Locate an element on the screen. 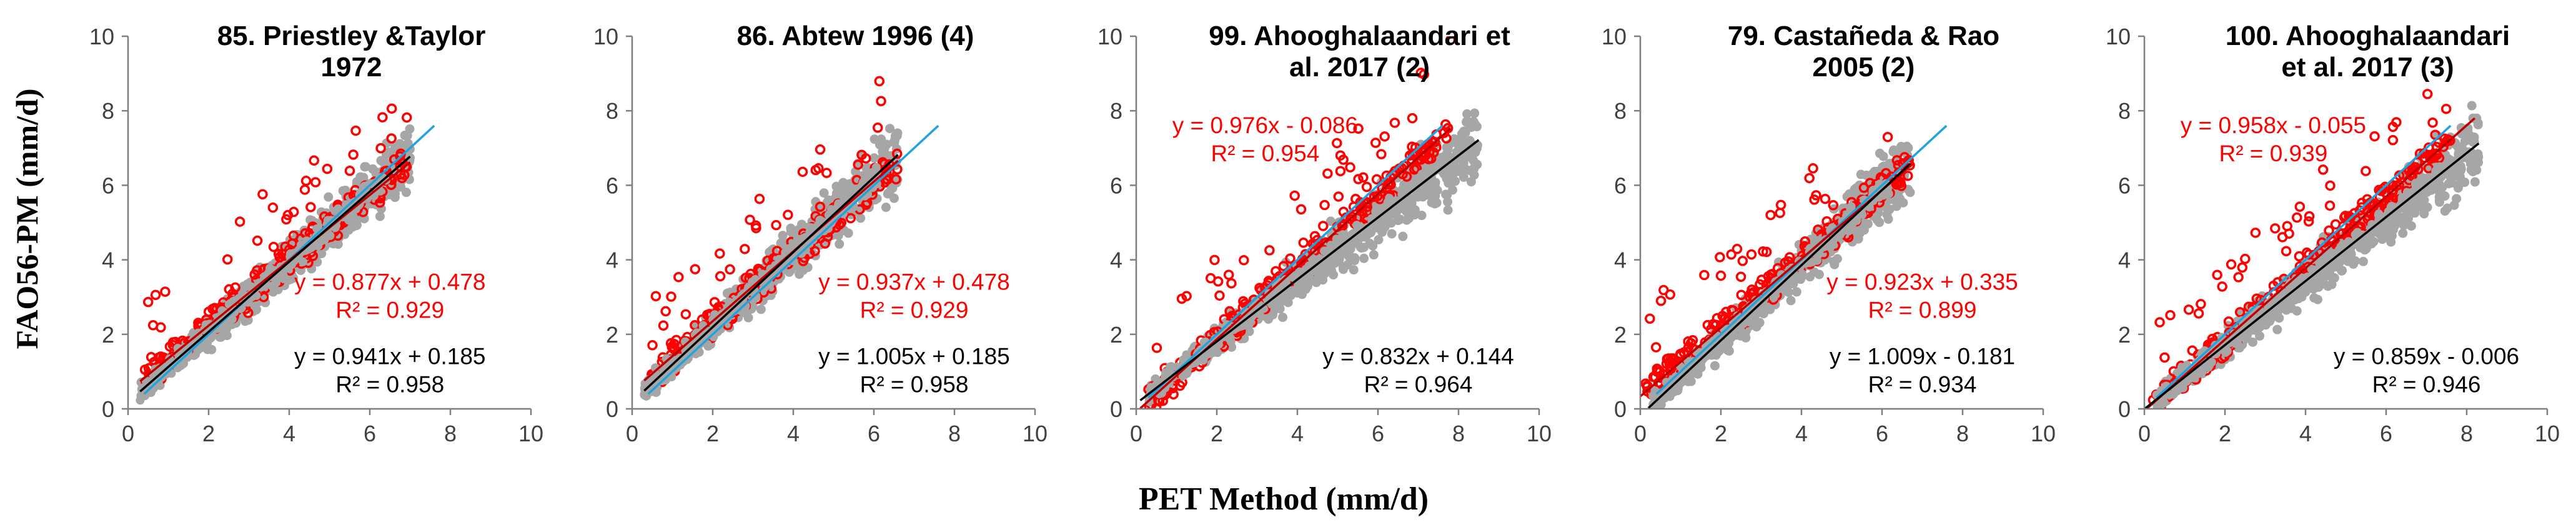  x-tick-label: 4 is located at coordinates (793, 433).